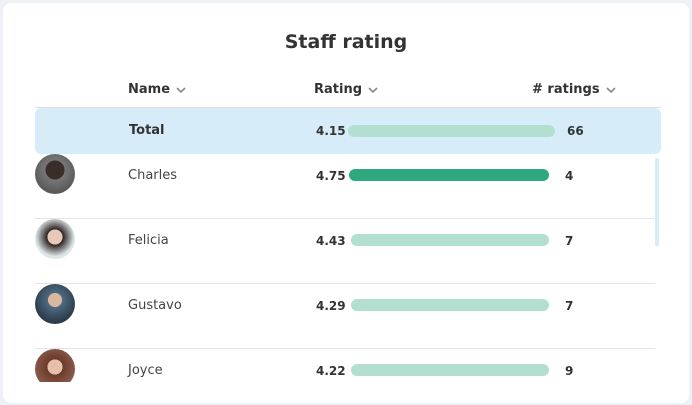 The width and height of the screenshot is (692, 405). I want to click on staff-row: Joyce 4.22 9, so click(345, 365).